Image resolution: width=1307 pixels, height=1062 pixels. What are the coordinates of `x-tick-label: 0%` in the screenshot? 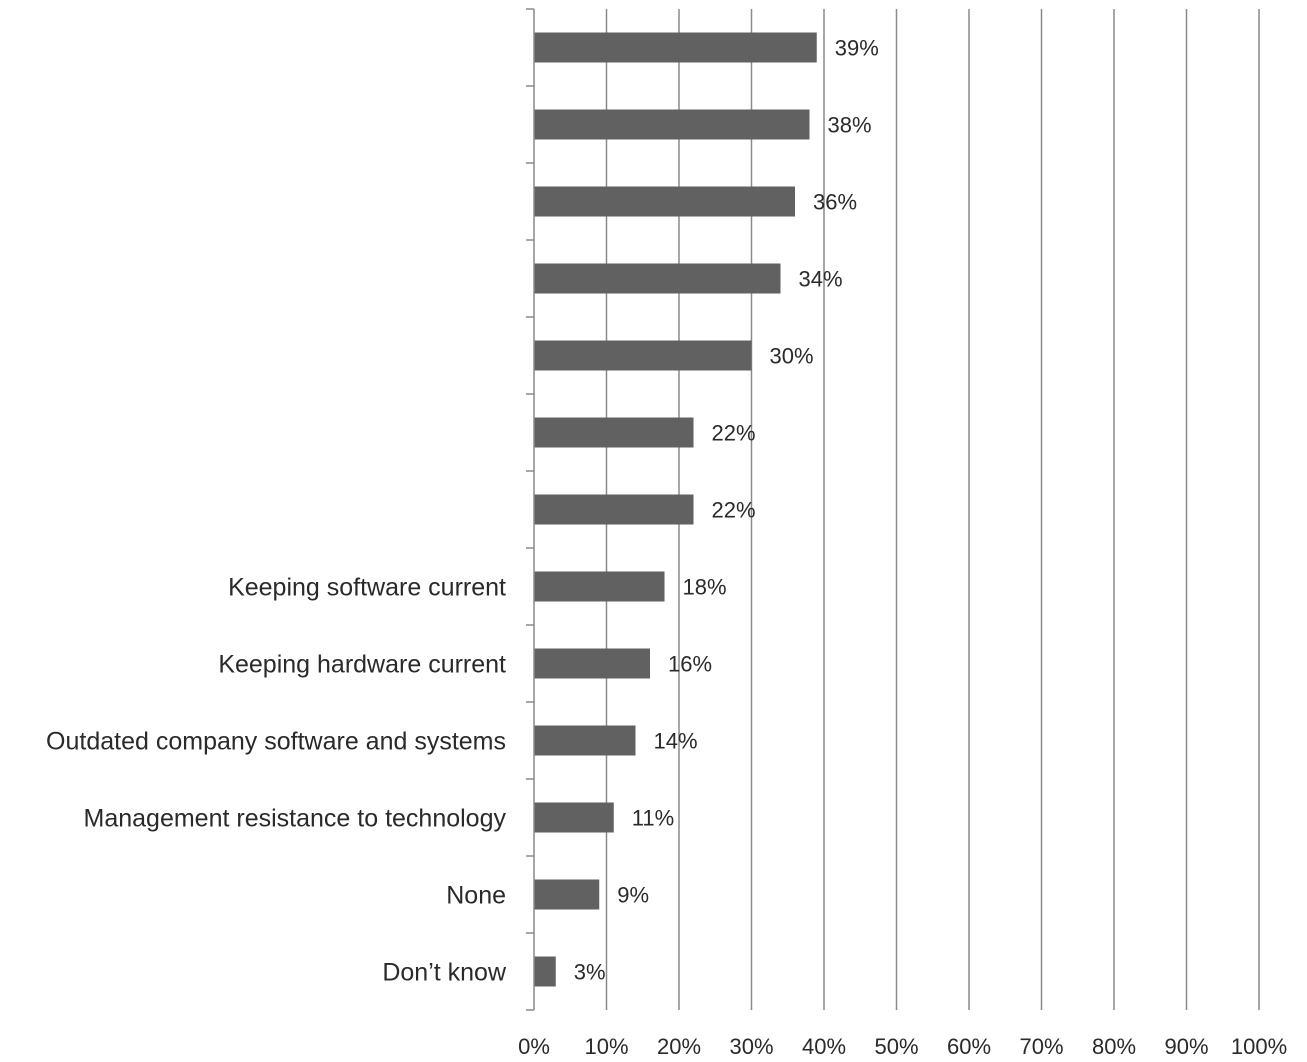 It's located at (534, 1045).